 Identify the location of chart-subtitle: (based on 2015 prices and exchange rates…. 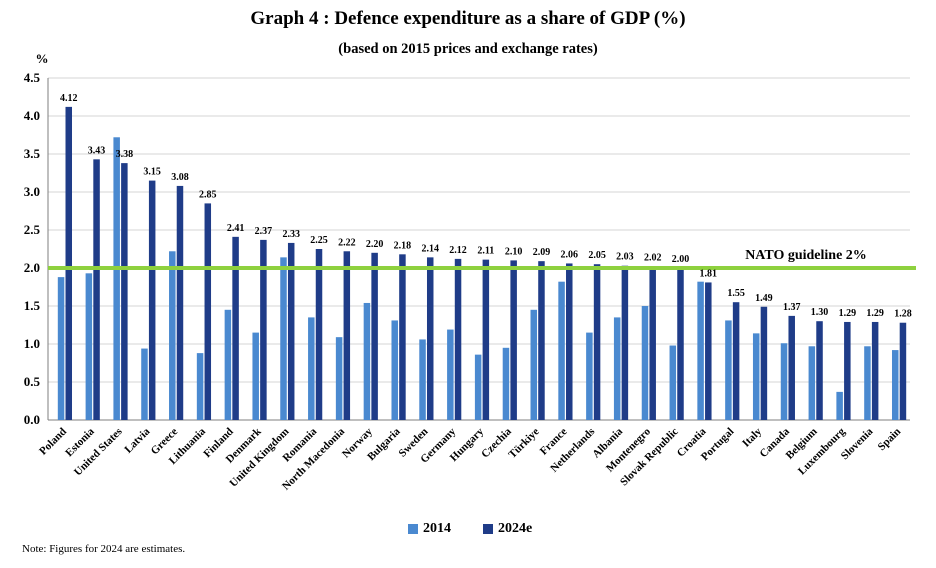
(468, 49).